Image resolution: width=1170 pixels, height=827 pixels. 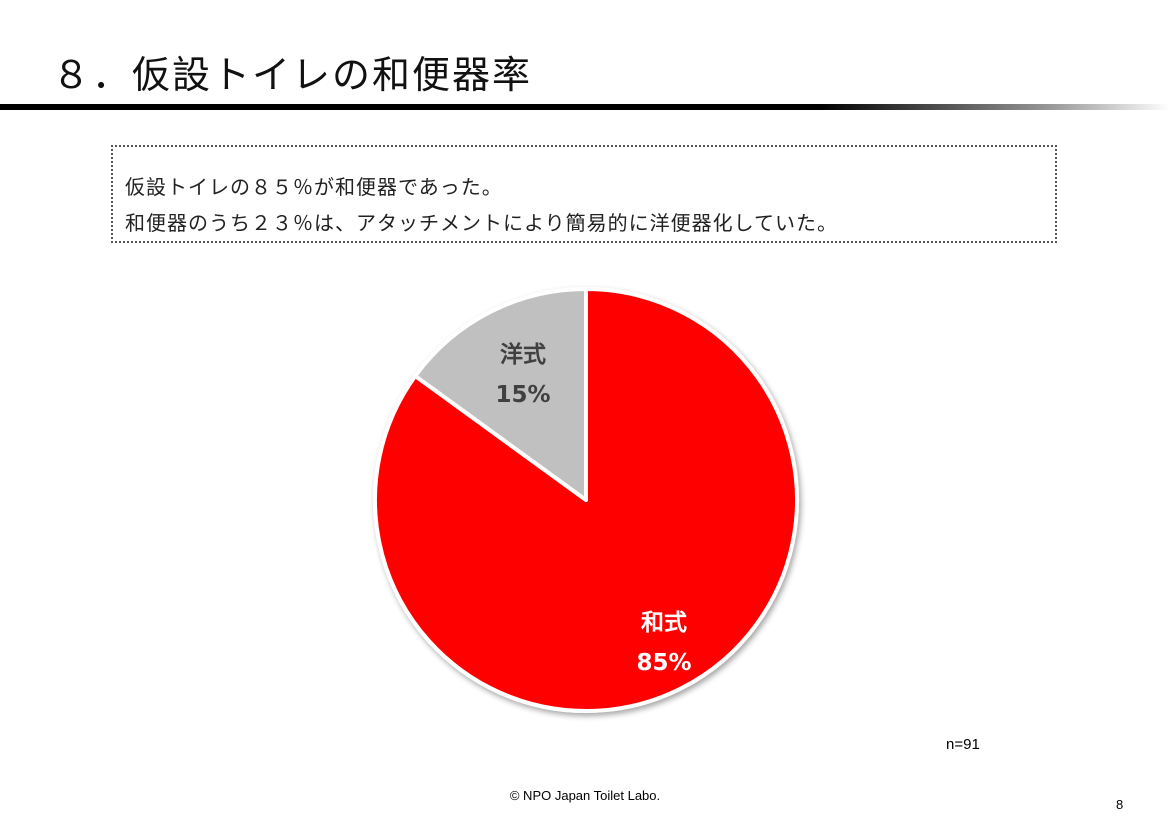 What do you see at coordinates (963, 744) in the screenshot?
I see `sample-size-label: n=91` at bounding box center [963, 744].